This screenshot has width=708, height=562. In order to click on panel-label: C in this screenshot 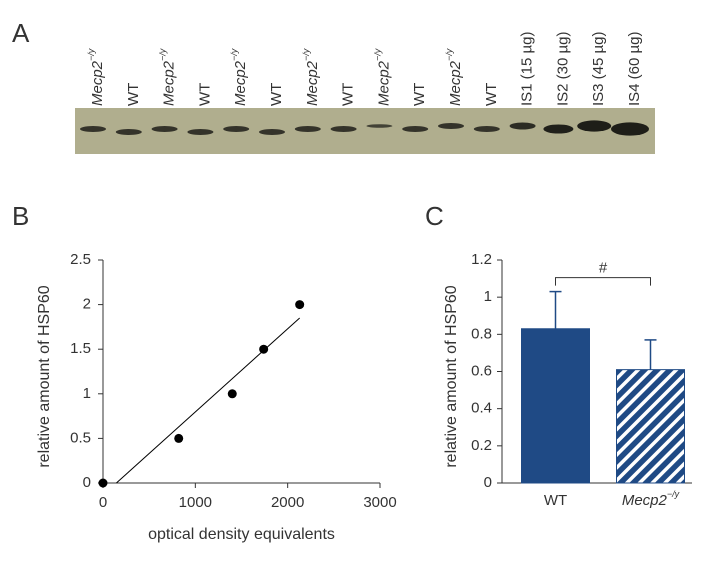, I will do `click(434, 216)`.